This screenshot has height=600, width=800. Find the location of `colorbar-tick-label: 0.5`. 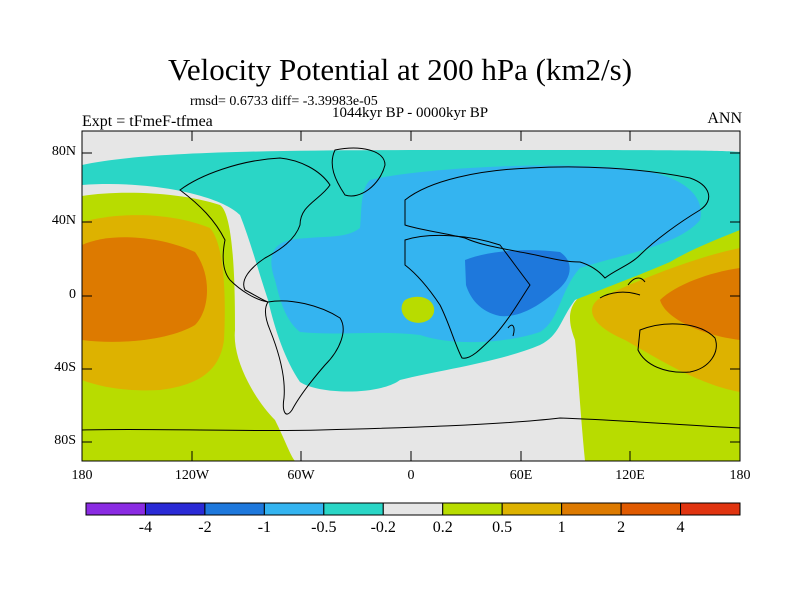

colorbar-tick-label: 0.5 is located at coordinates (502, 527).